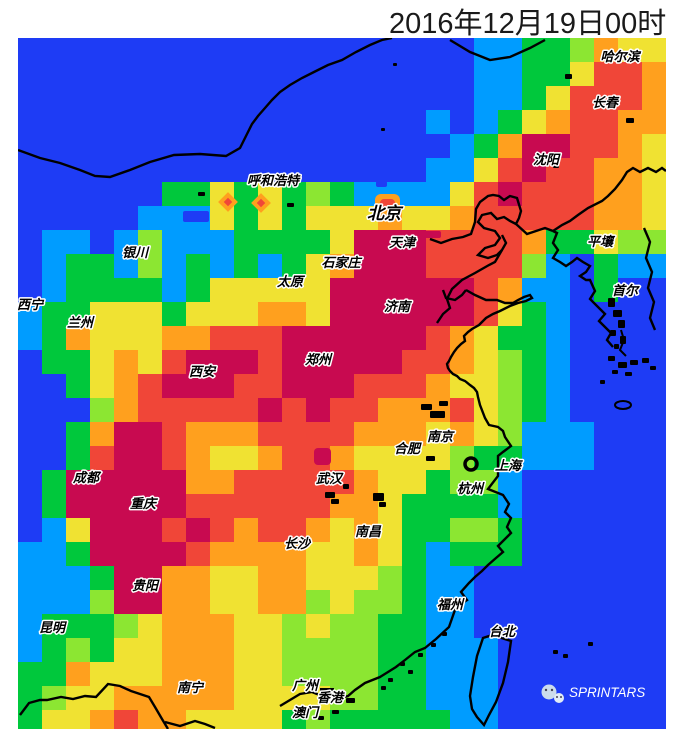 The width and height of the screenshot is (685, 744). Describe the element at coordinates (547, 159) in the screenshot. I see `svg-text: 沈阳` at that location.